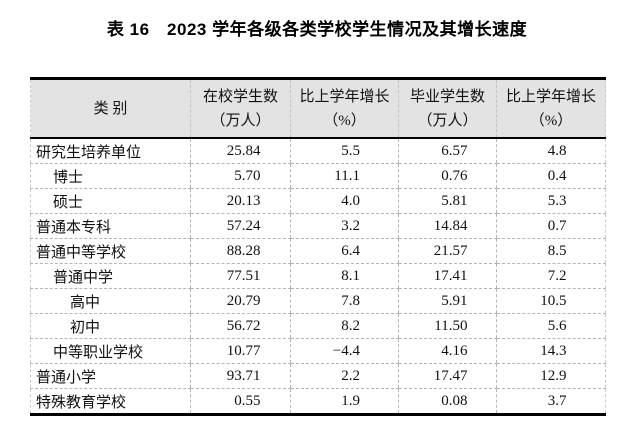 The image size is (634, 439). I want to click on graduates-growth-cell: 5.6, so click(551, 326).